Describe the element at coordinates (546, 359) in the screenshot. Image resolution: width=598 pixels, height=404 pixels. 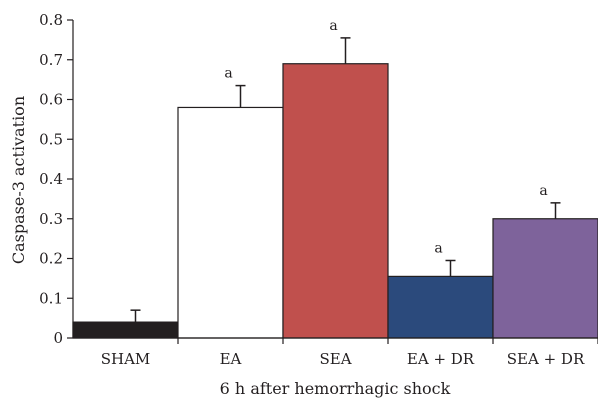
I see `x-category-label: SEA + DR` at that location.